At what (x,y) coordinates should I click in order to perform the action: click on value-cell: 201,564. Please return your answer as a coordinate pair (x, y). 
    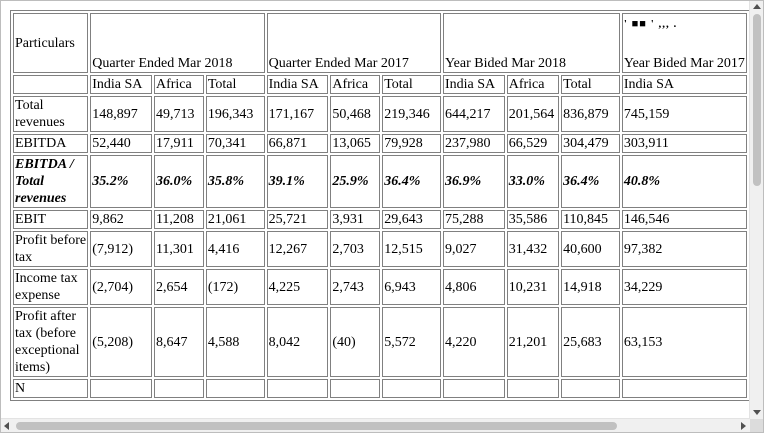
    Looking at the image, I should click on (533, 114).